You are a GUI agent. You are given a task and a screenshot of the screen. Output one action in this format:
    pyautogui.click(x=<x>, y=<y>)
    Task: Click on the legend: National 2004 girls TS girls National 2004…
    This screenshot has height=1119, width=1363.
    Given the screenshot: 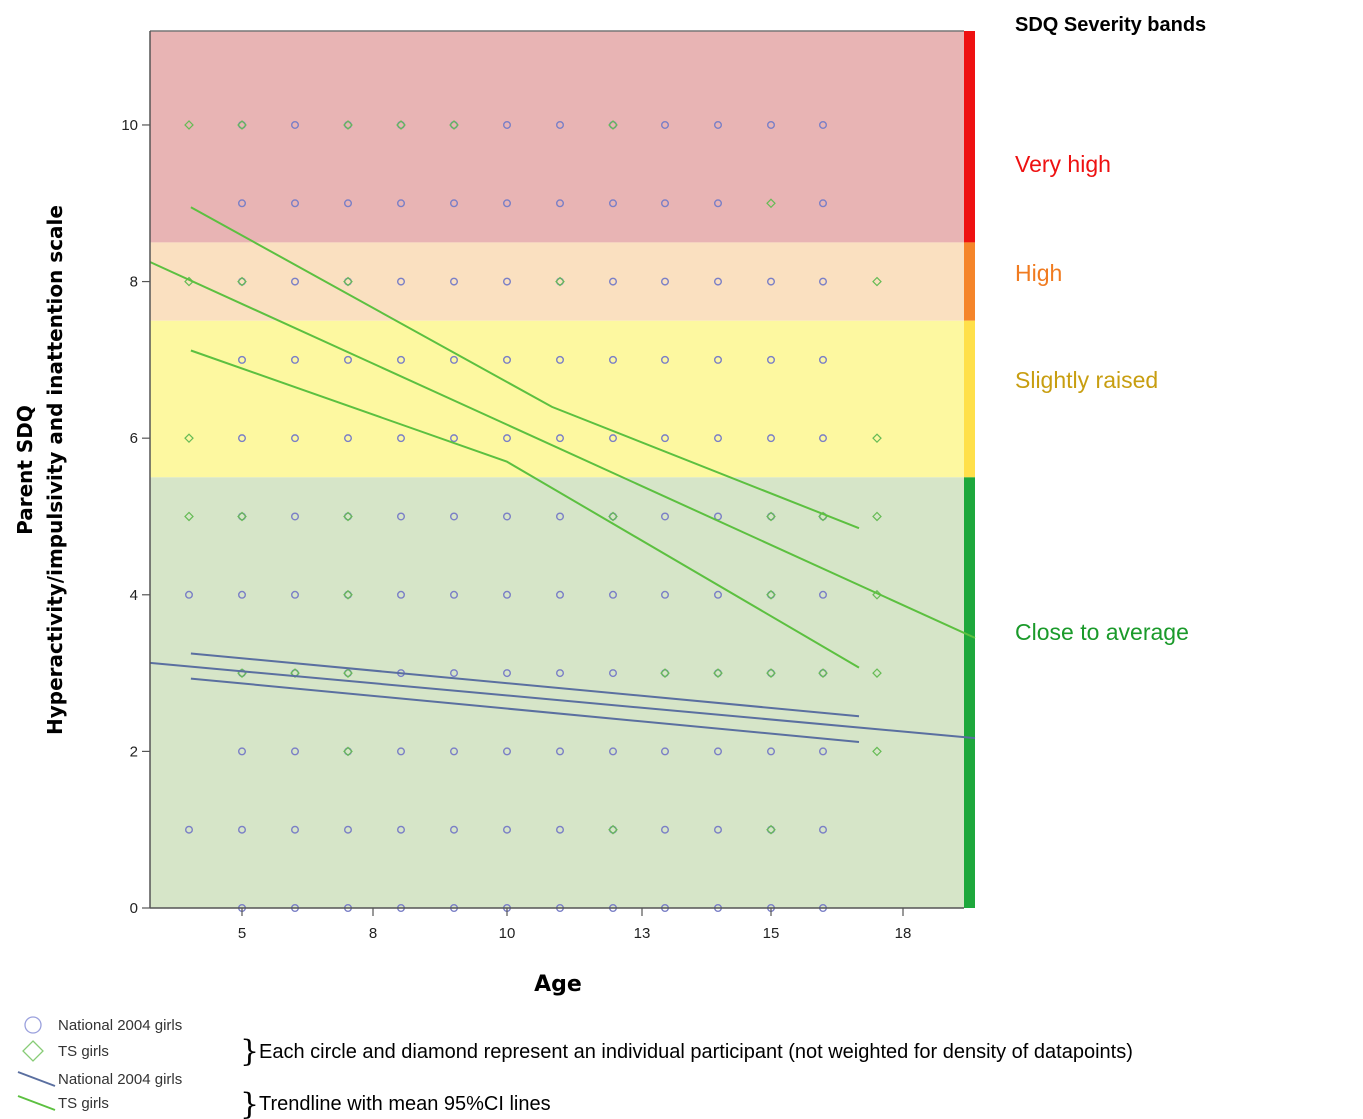 What is the action you would take?
    pyautogui.click(x=575, y=1067)
    